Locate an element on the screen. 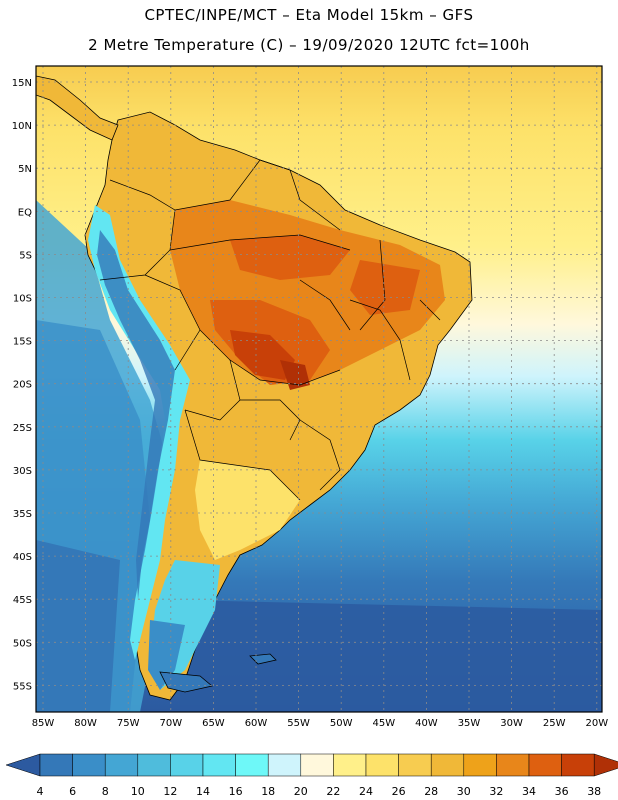 This screenshot has height=800, width=618. colorbar-max-arrow is located at coordinates (605, 765).